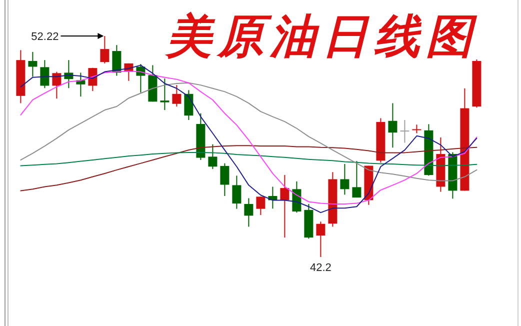 The image size is (521, 326). What do you see at coordinates (321, 36) in the screenshot?
I see `chart-title: 美原油日线图` at bounding box center [321, 36].